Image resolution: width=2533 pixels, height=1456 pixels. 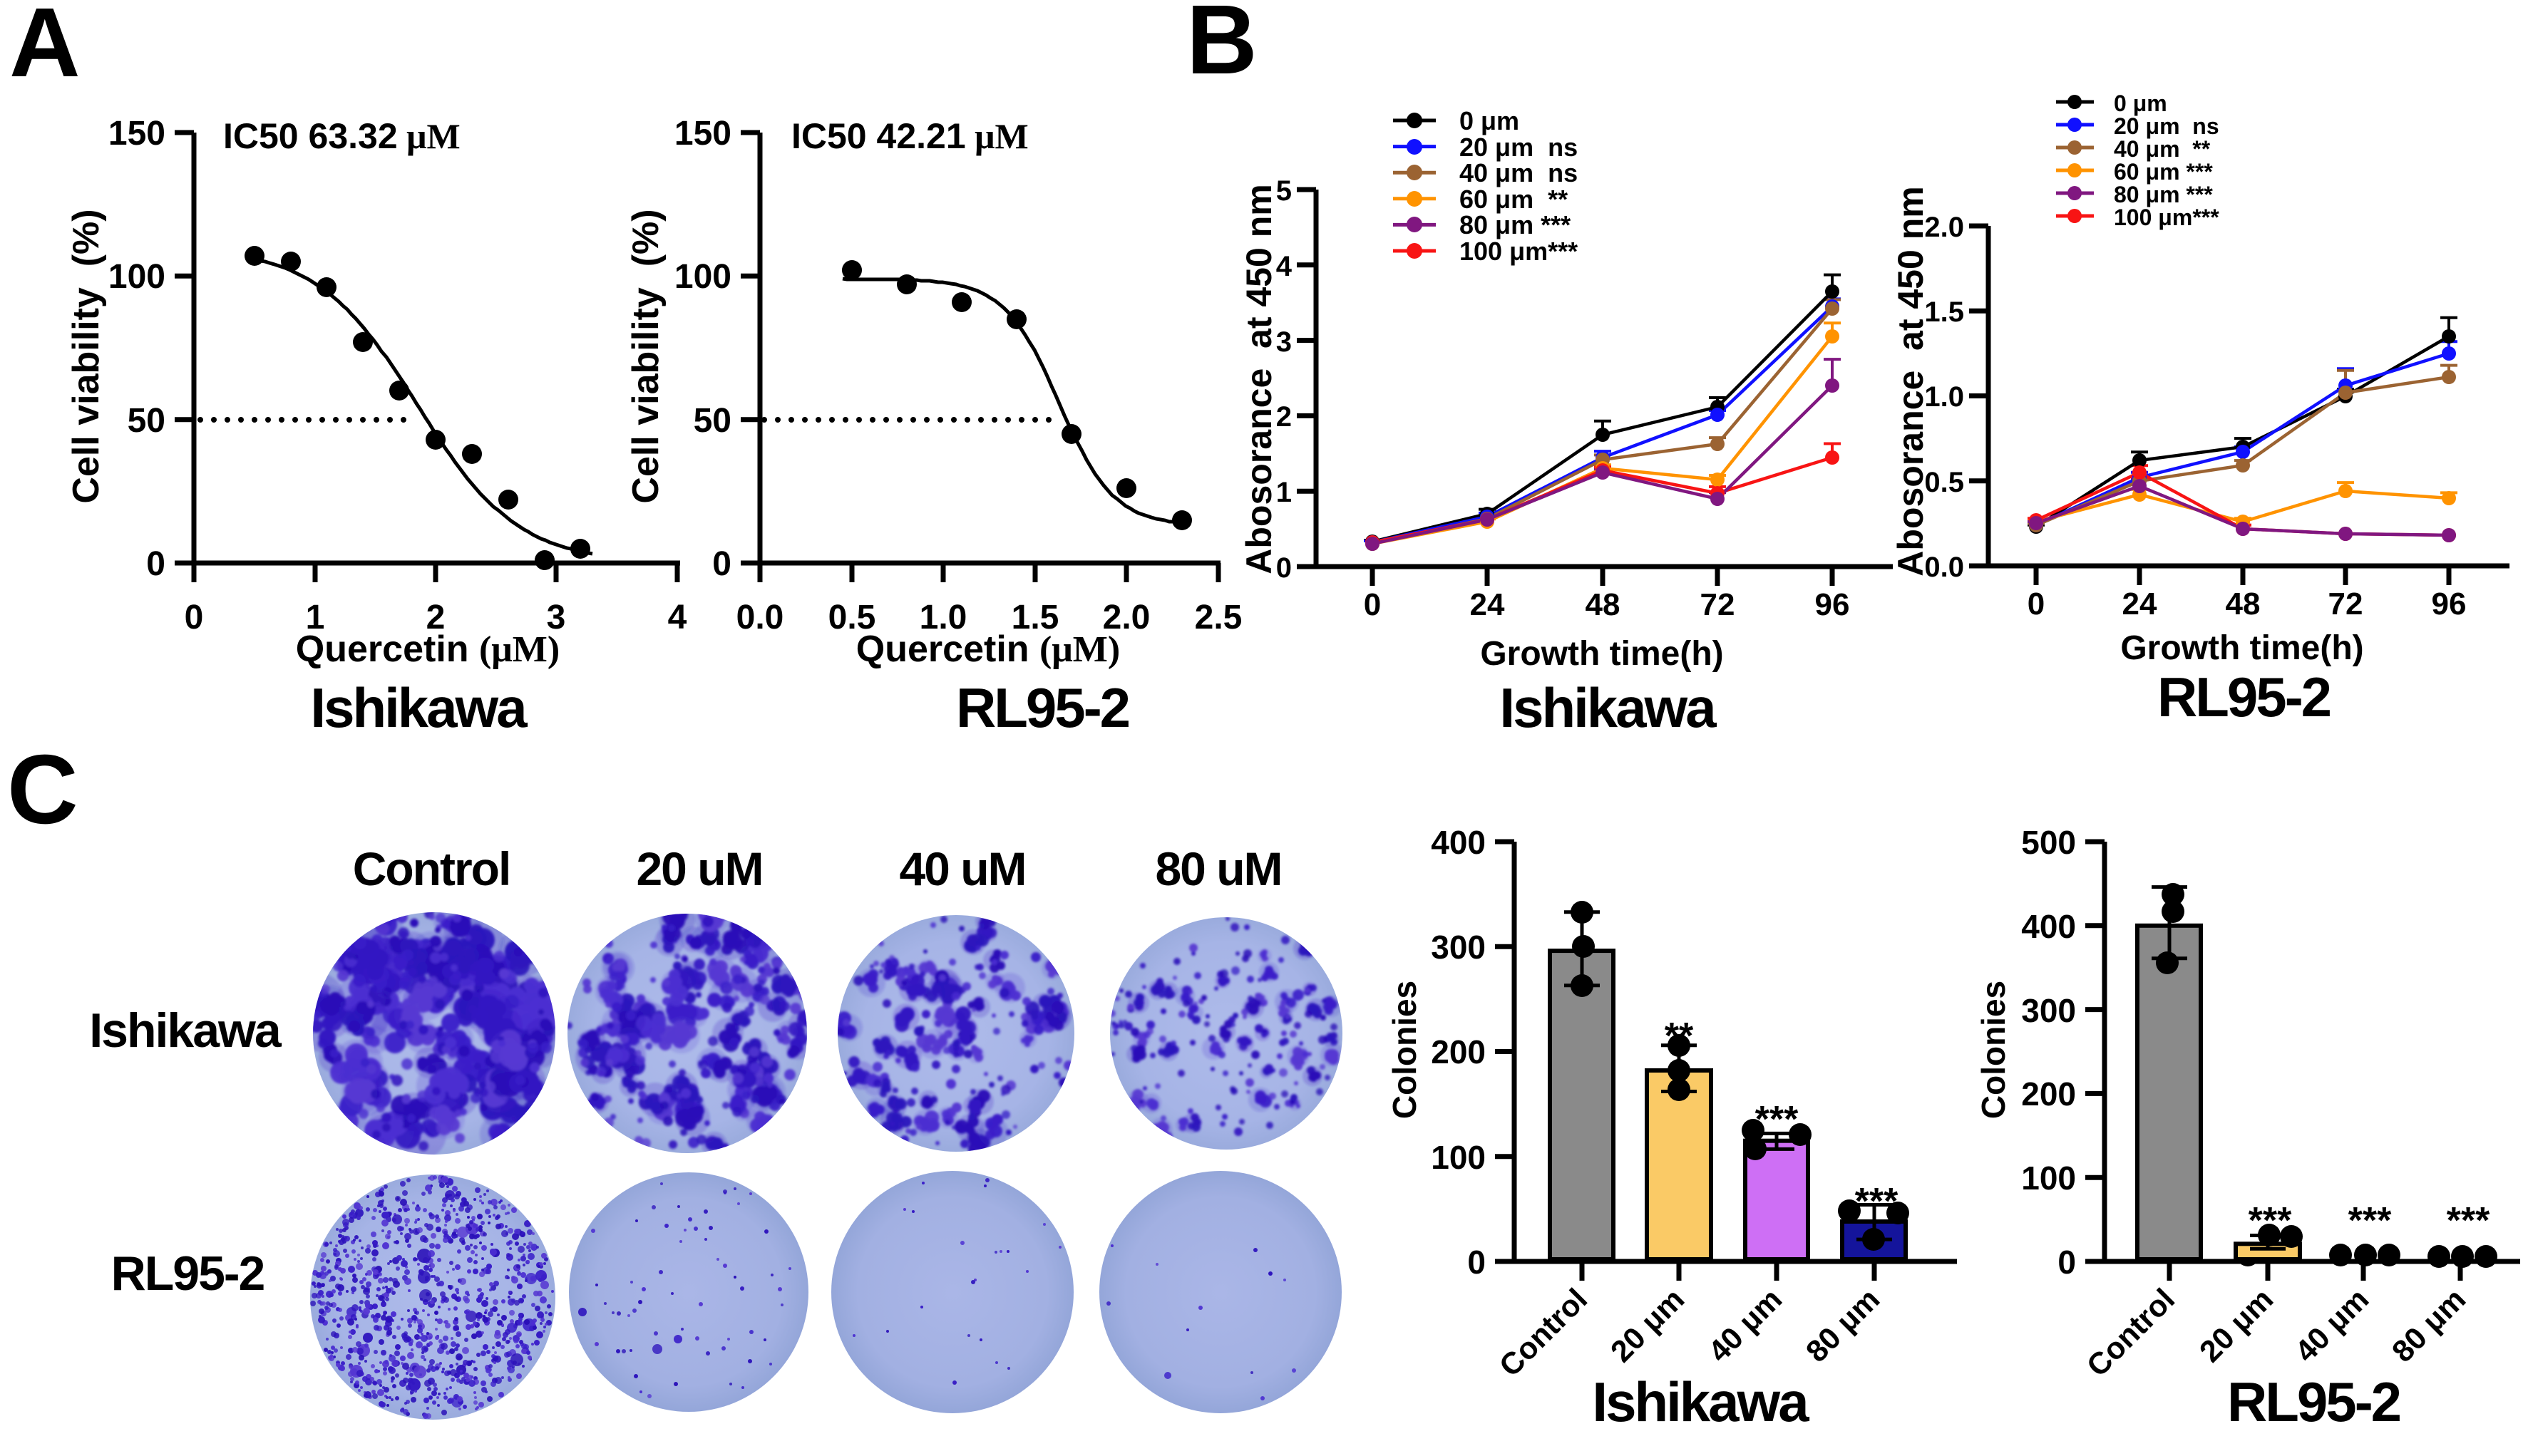 What do you see at coordinates (431, 868) in the screenshot?
I see `svg-text: Control` at bounding box center [431, 868].